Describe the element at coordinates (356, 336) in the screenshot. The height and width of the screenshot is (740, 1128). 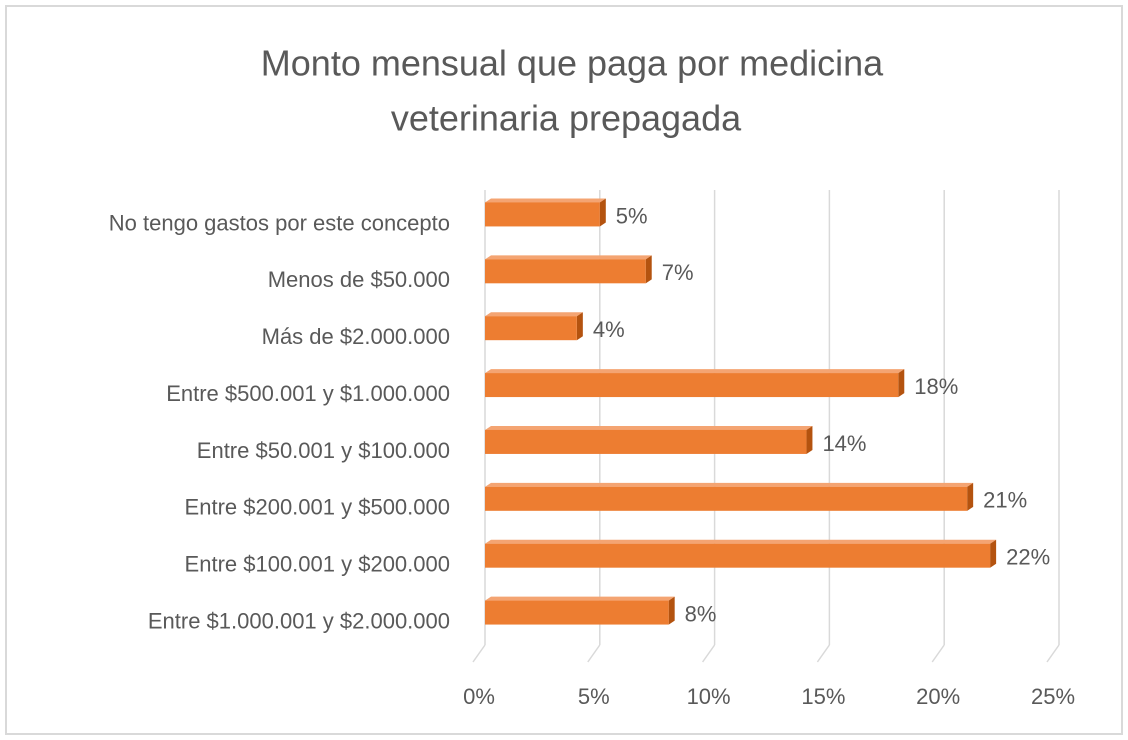
I see `y-tick-label: Más de $2.000.000` at that location.